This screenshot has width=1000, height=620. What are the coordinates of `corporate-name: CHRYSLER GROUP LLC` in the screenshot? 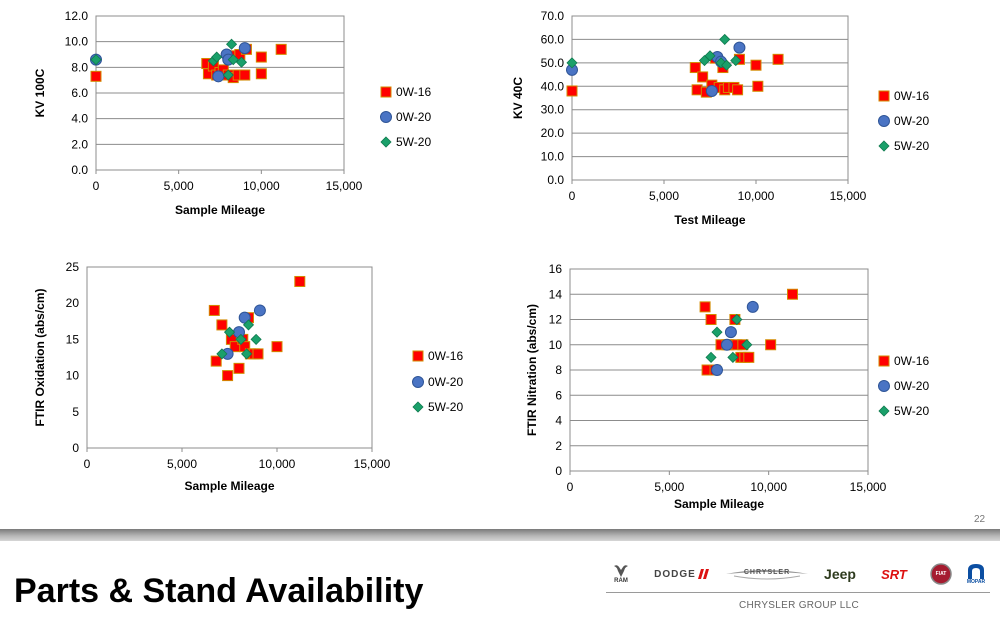 It's located at (799, 605).